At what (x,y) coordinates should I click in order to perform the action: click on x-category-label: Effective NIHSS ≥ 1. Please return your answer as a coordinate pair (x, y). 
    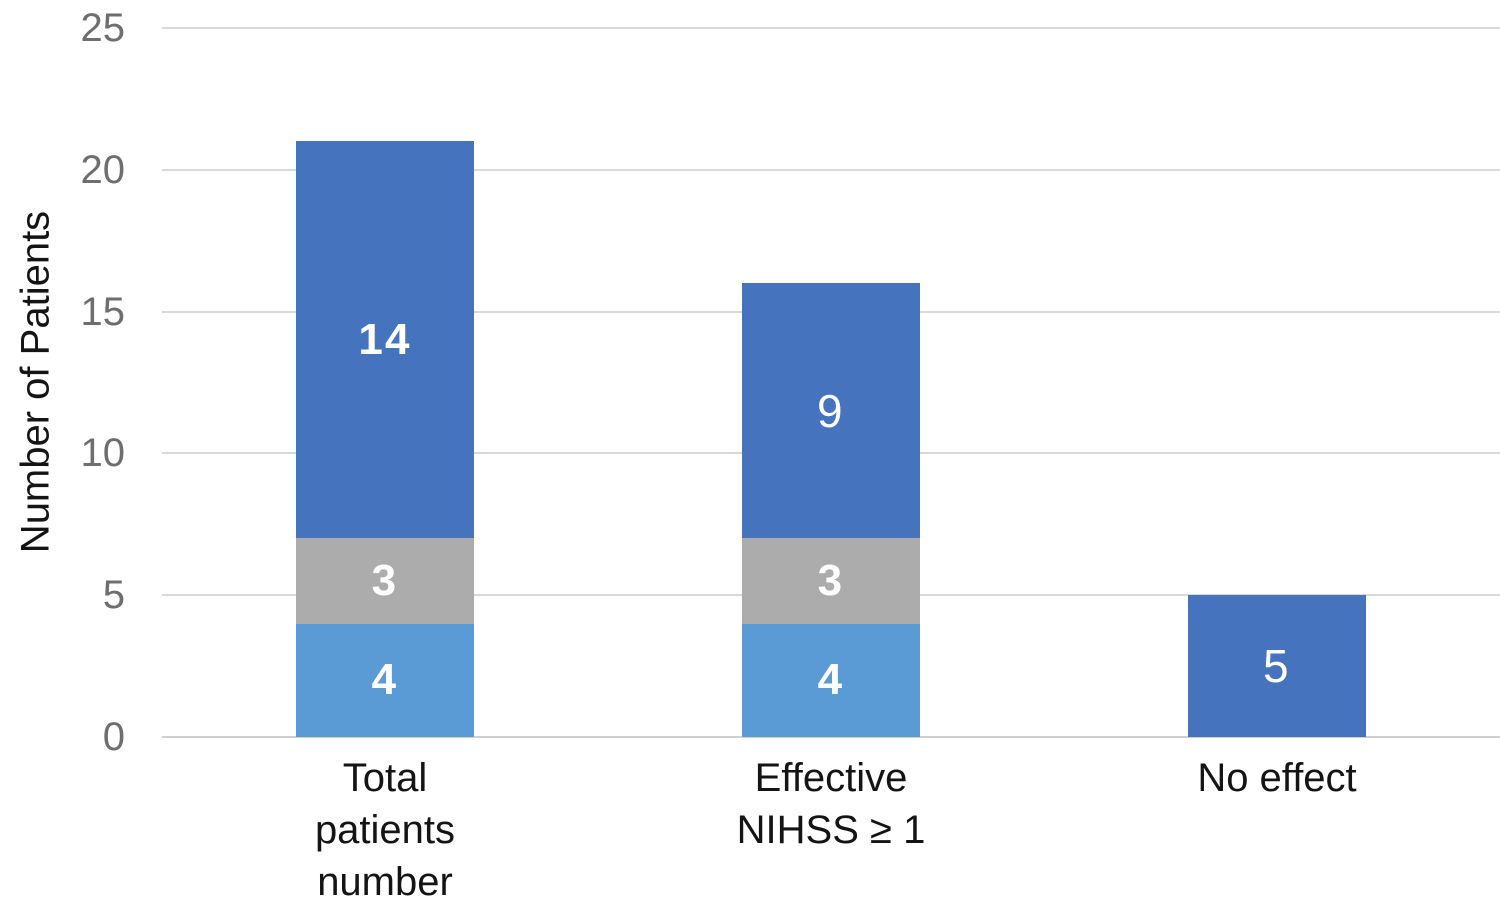
    Looking at the image, I should click on (831, 804).